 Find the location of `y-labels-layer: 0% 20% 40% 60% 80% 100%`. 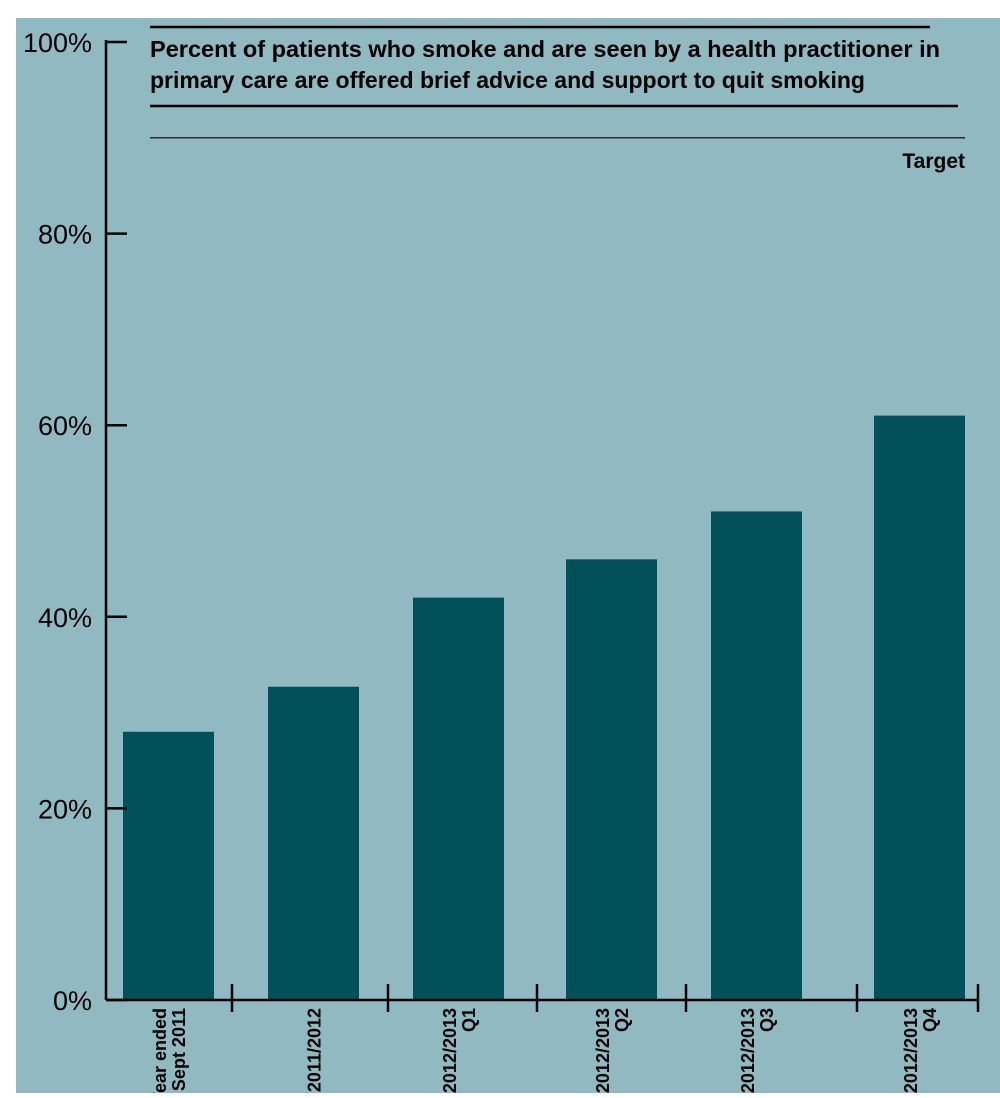

y-labels-layer: 0% 20% 40% 60% 80% 100% is located at coordinates (57, 522).